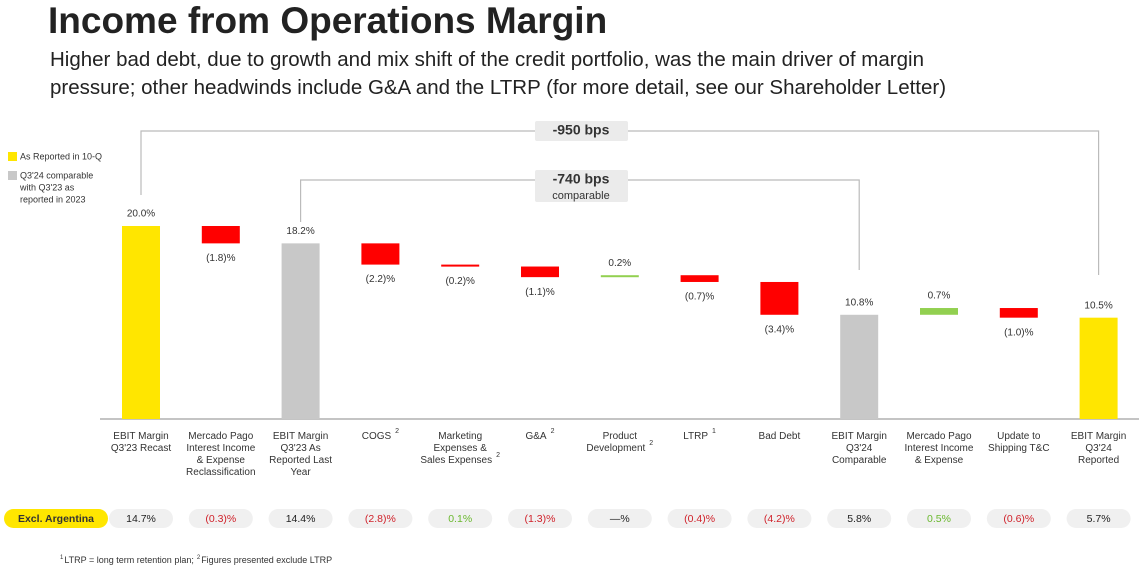 This screenshot has width=1139, height=571. Describe the element at coordinates (380, 435) in the screenshot. I see `x-tick-label: COGS 2` at that location.